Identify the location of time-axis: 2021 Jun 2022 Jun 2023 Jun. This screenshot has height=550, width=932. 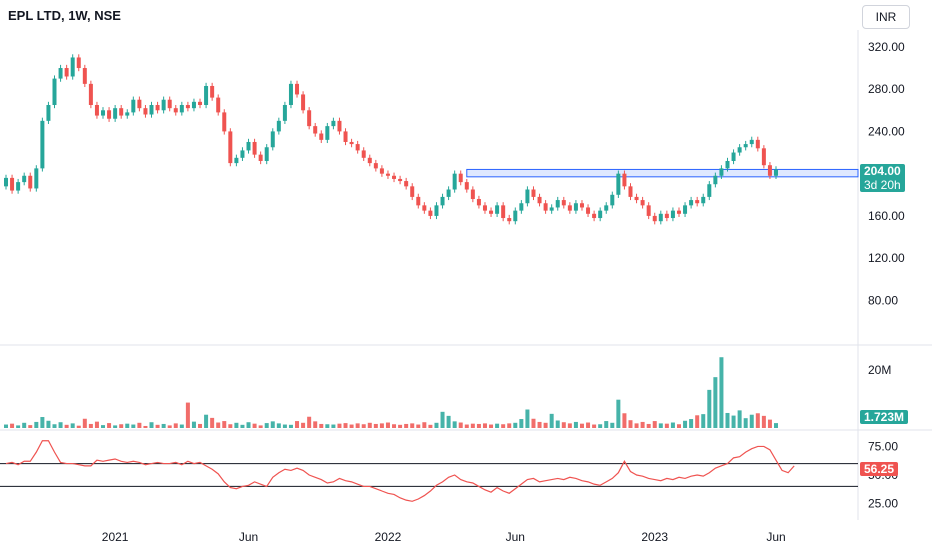
(444, 537).